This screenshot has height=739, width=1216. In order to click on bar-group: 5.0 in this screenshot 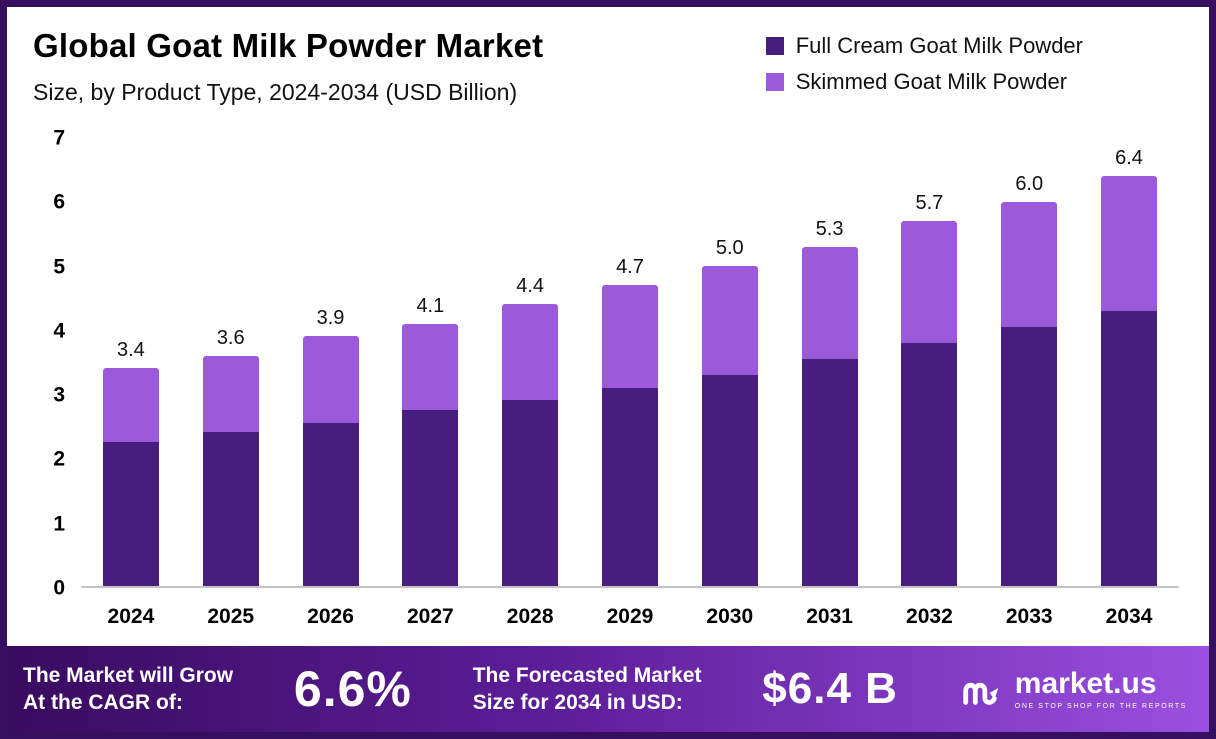, I will do `click(730, 362)`.